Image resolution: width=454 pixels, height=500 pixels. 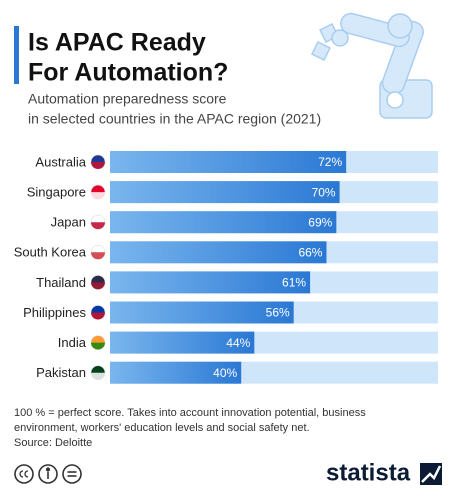 What do you see at coordinates (117, 43) in the screenshot?
I see `chart-title: Is APAC Ready` at bounding box center [117, 43].